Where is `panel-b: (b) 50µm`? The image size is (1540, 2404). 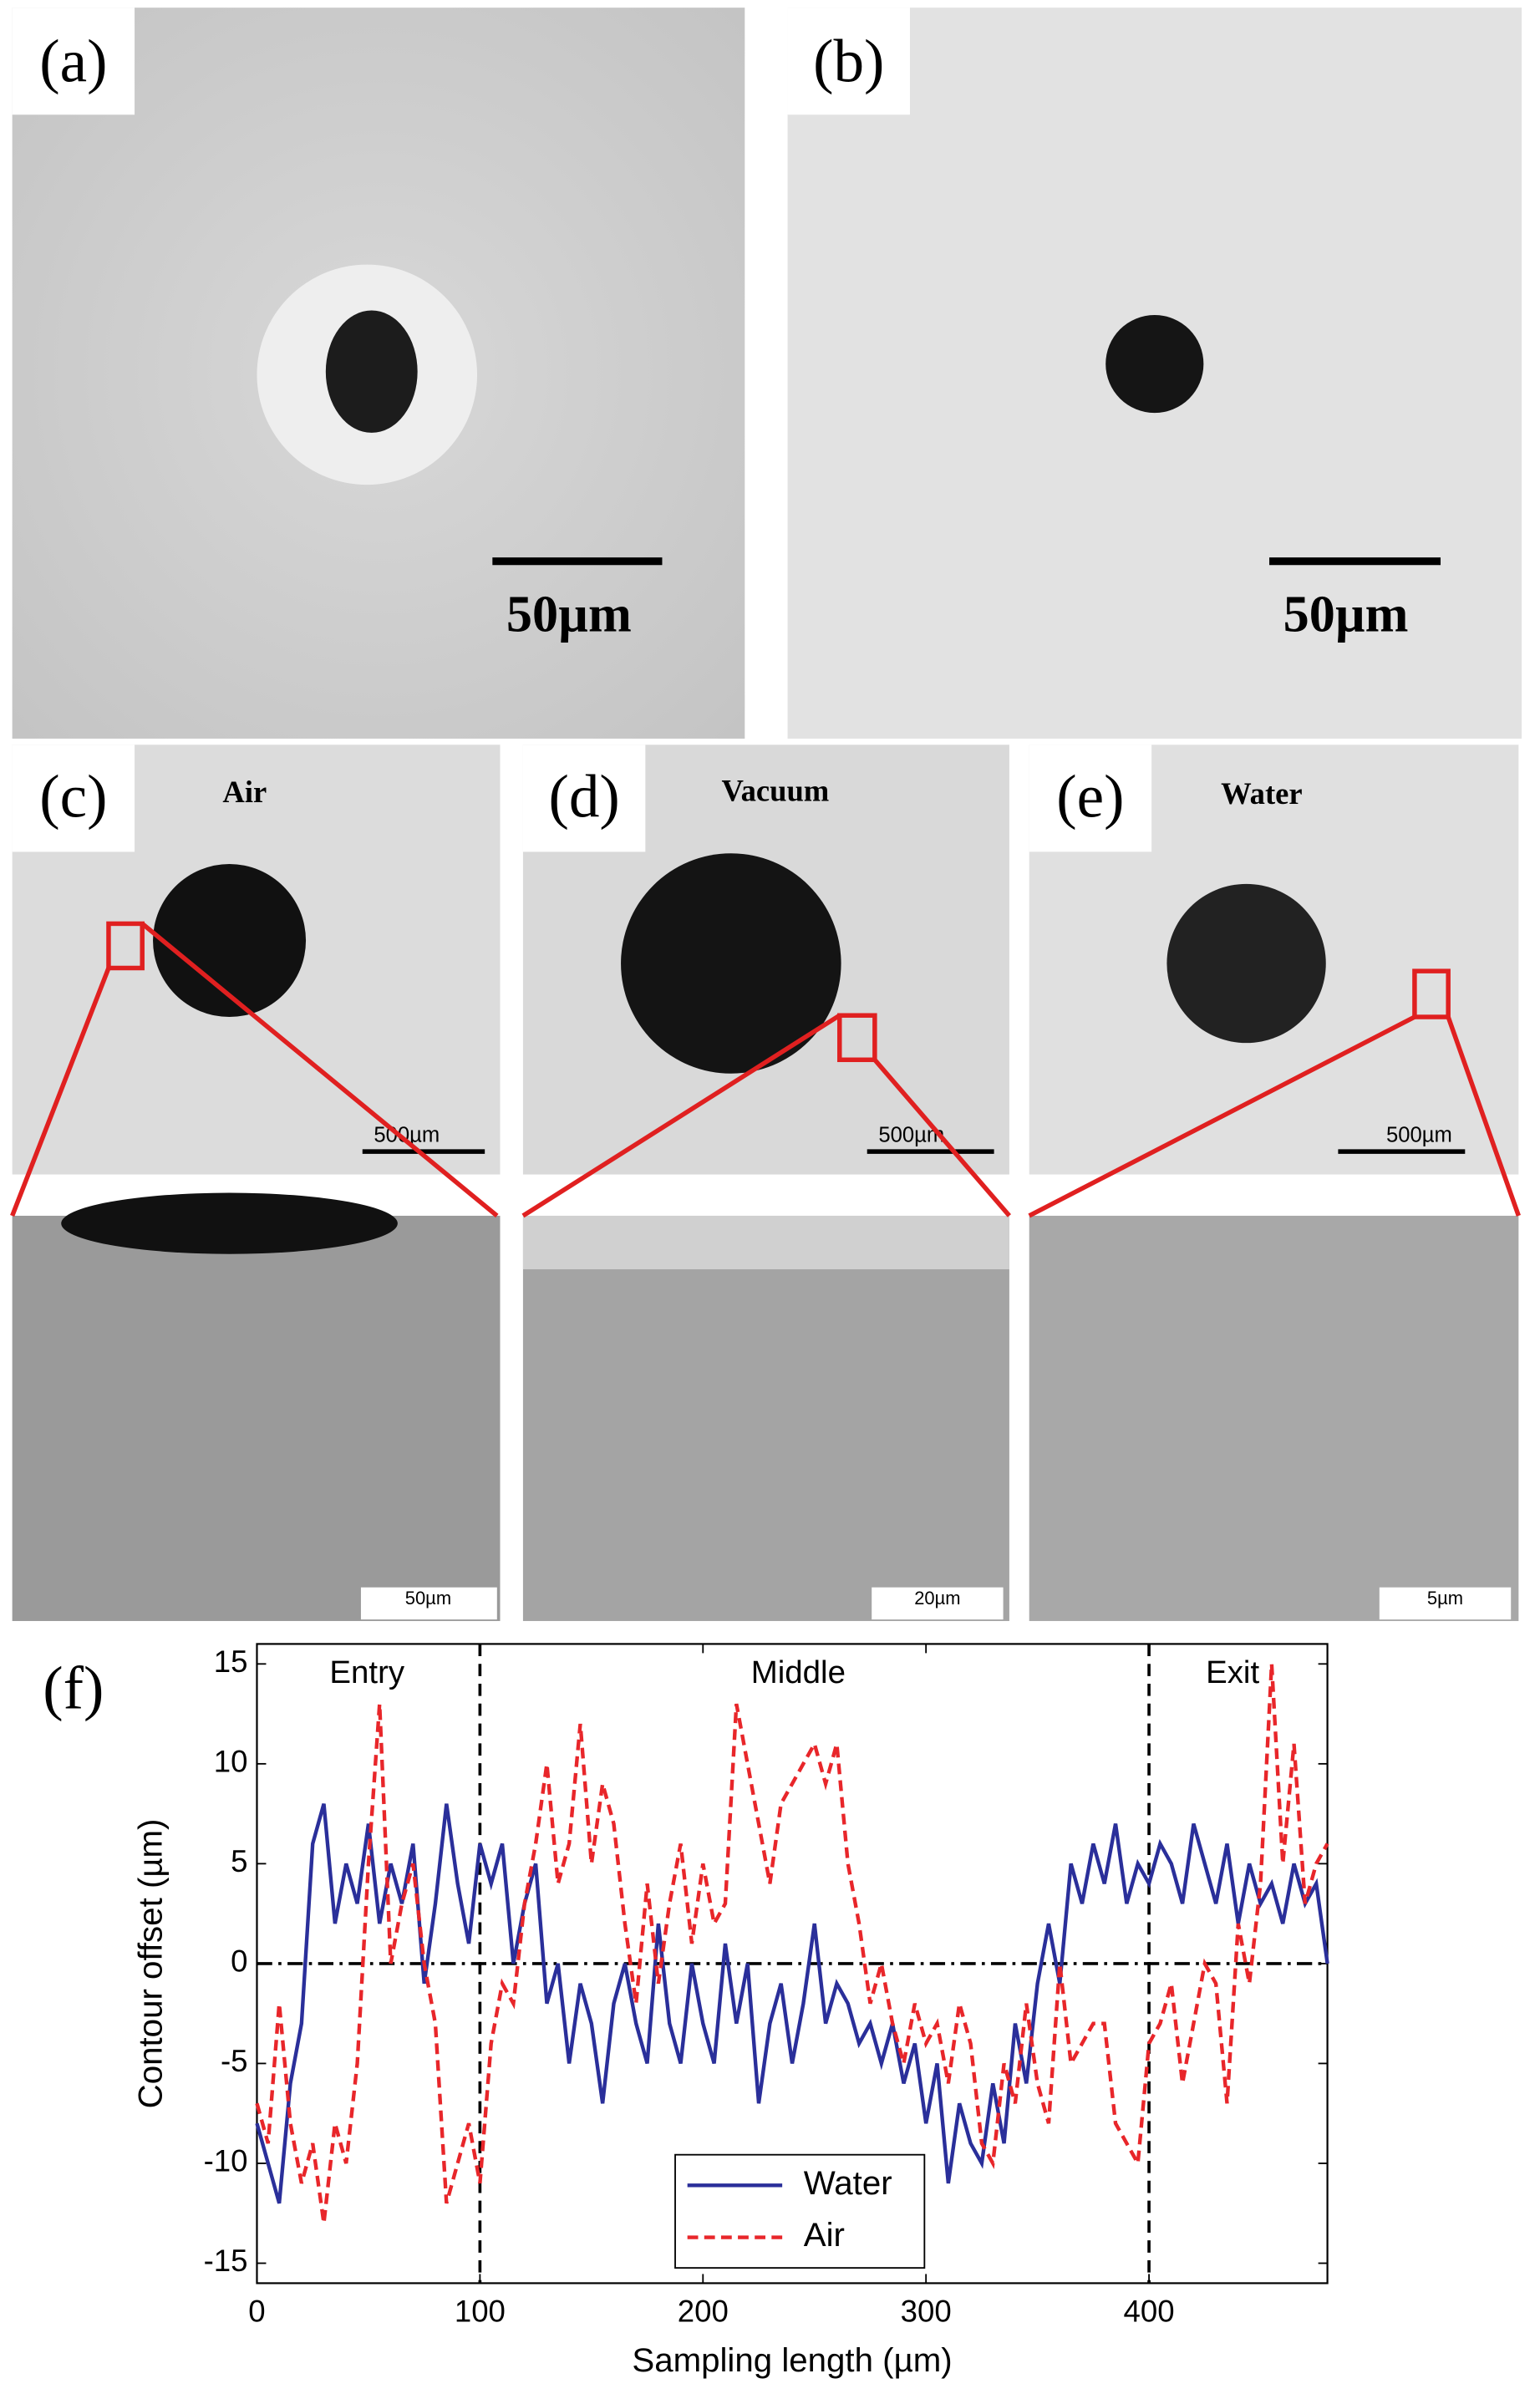
panel-b: (b) 50µm is located at coordinates (1154, 373).